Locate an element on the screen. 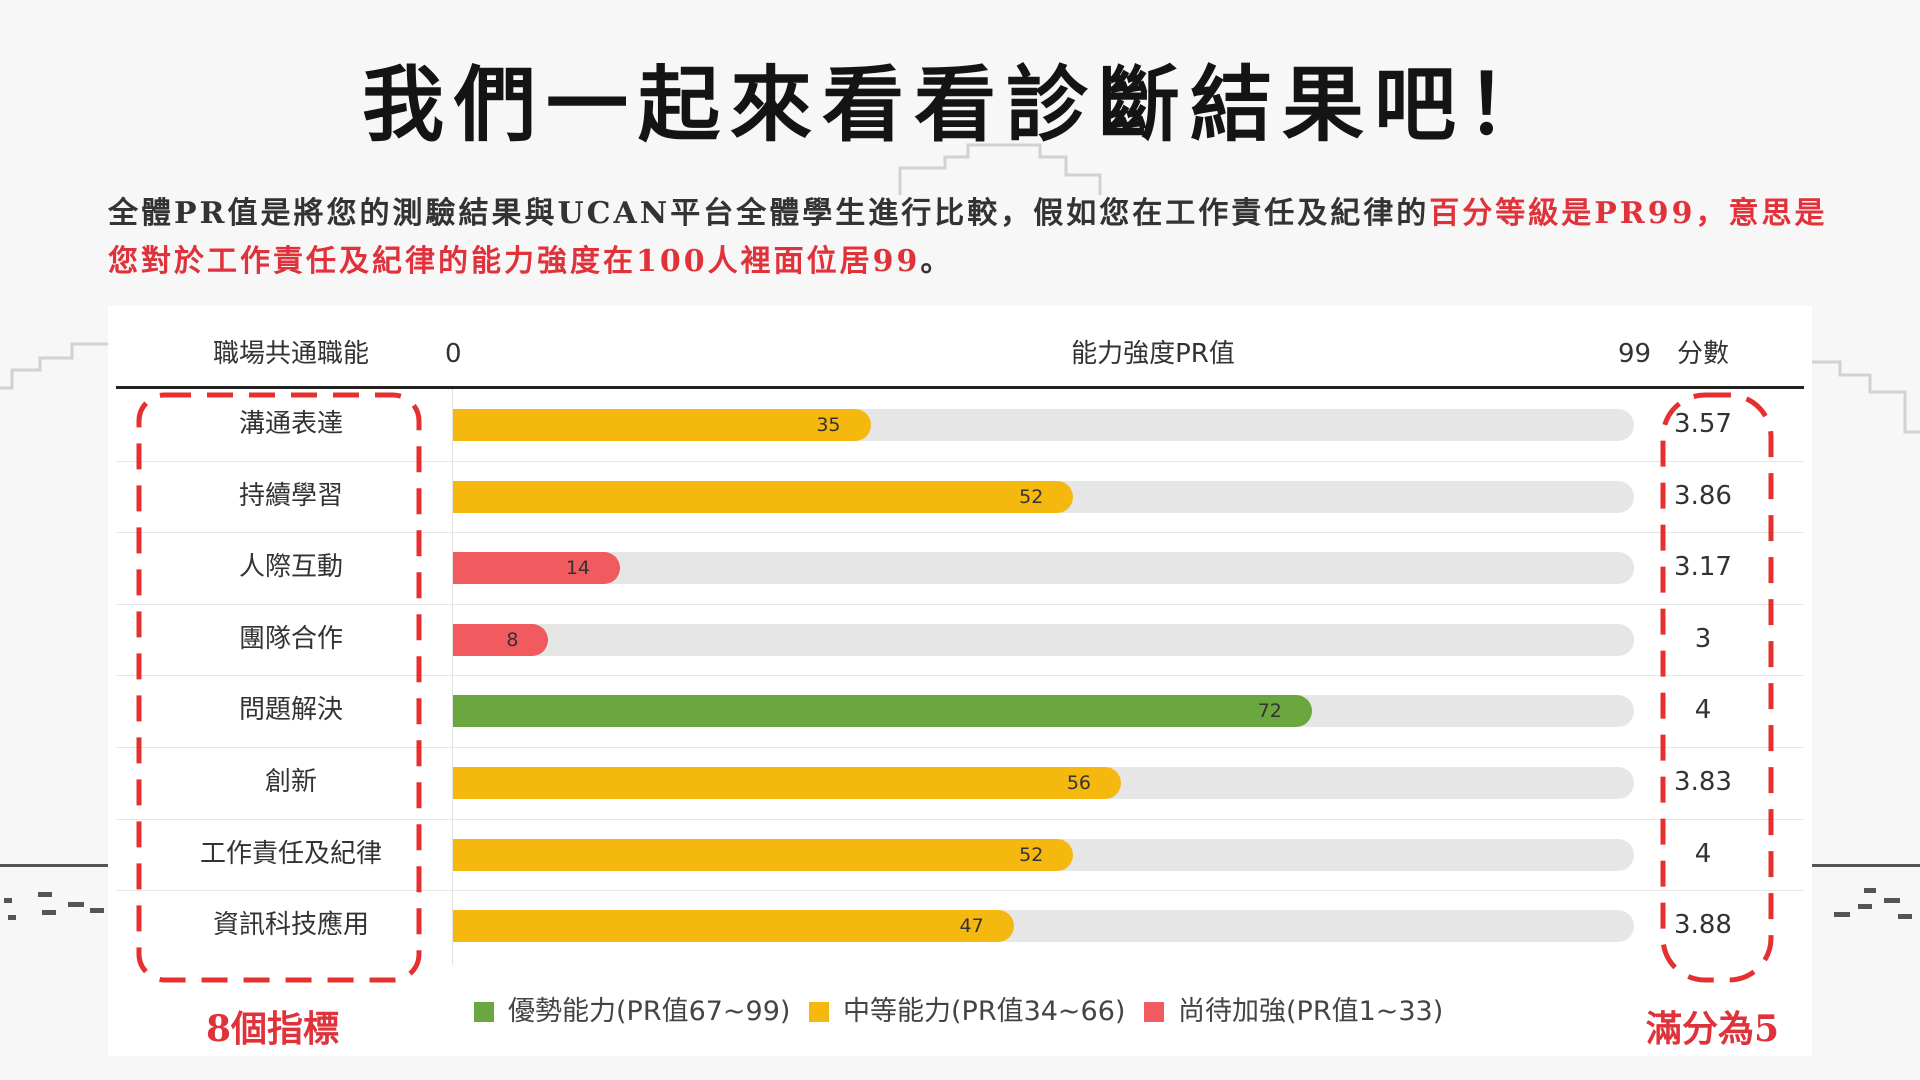 The width and height of the screenshot is (1920, 1080). header-category: 職場共通職能 is located at coordinates (290, 354).